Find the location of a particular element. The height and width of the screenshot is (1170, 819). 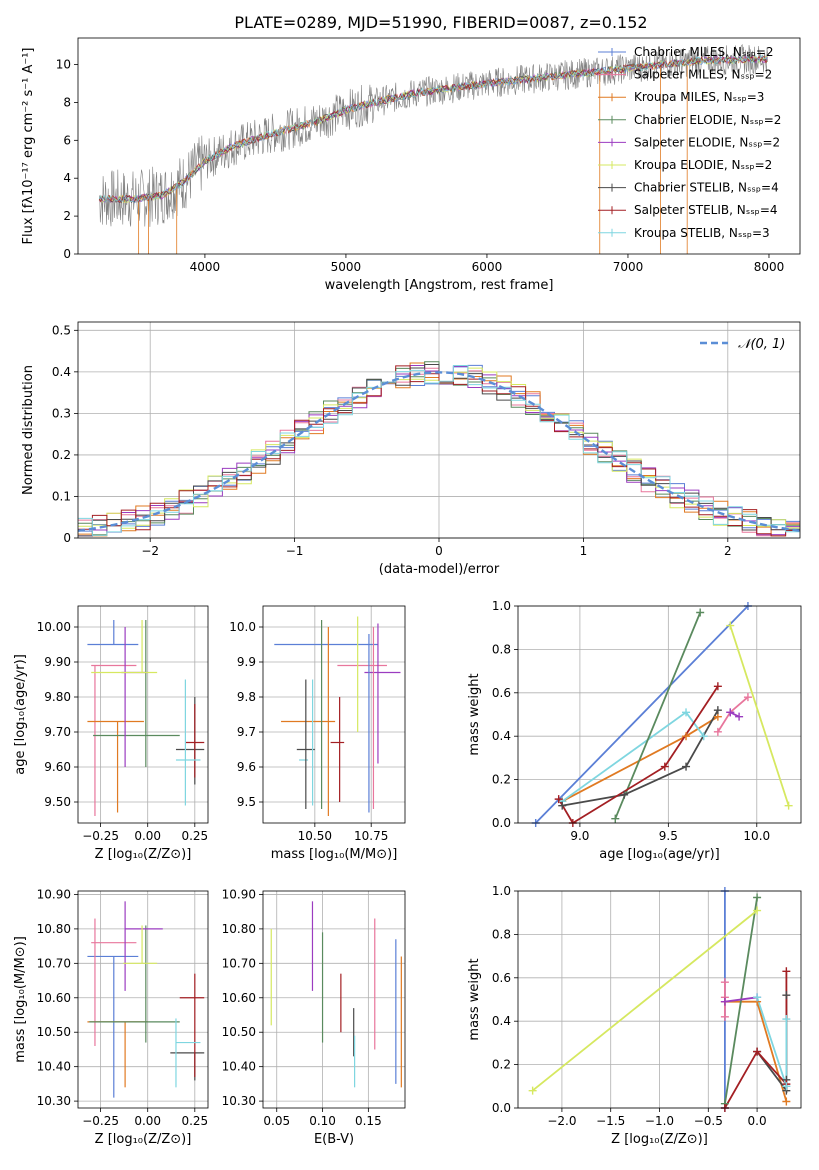

x-axis-label: wavelength [Angstrom, rest frame] is located at coordinates (439, 285).